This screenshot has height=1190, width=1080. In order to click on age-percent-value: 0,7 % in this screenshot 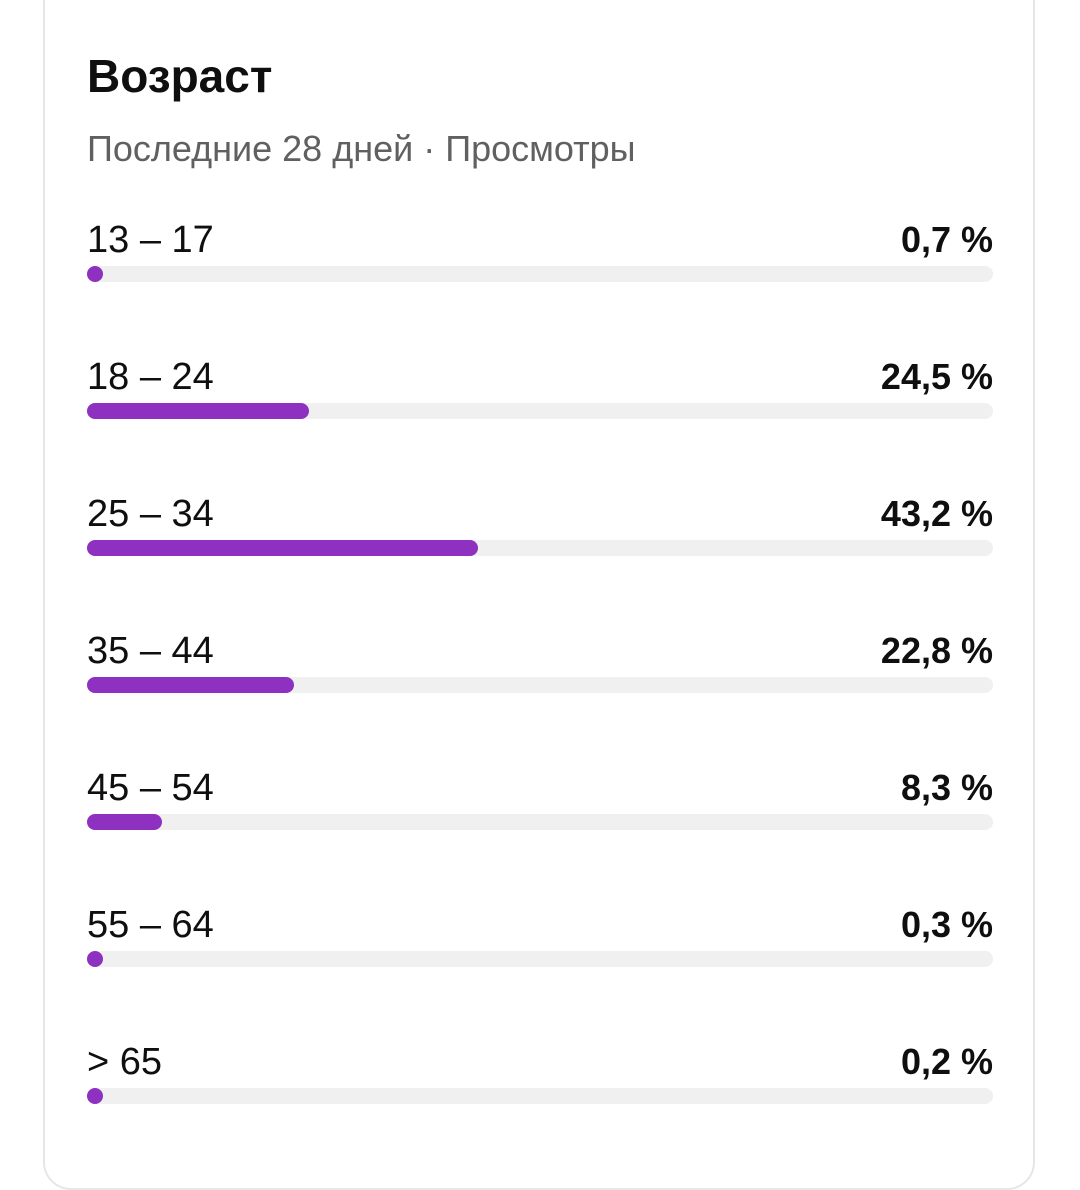, I will do `click(946, 239)`.